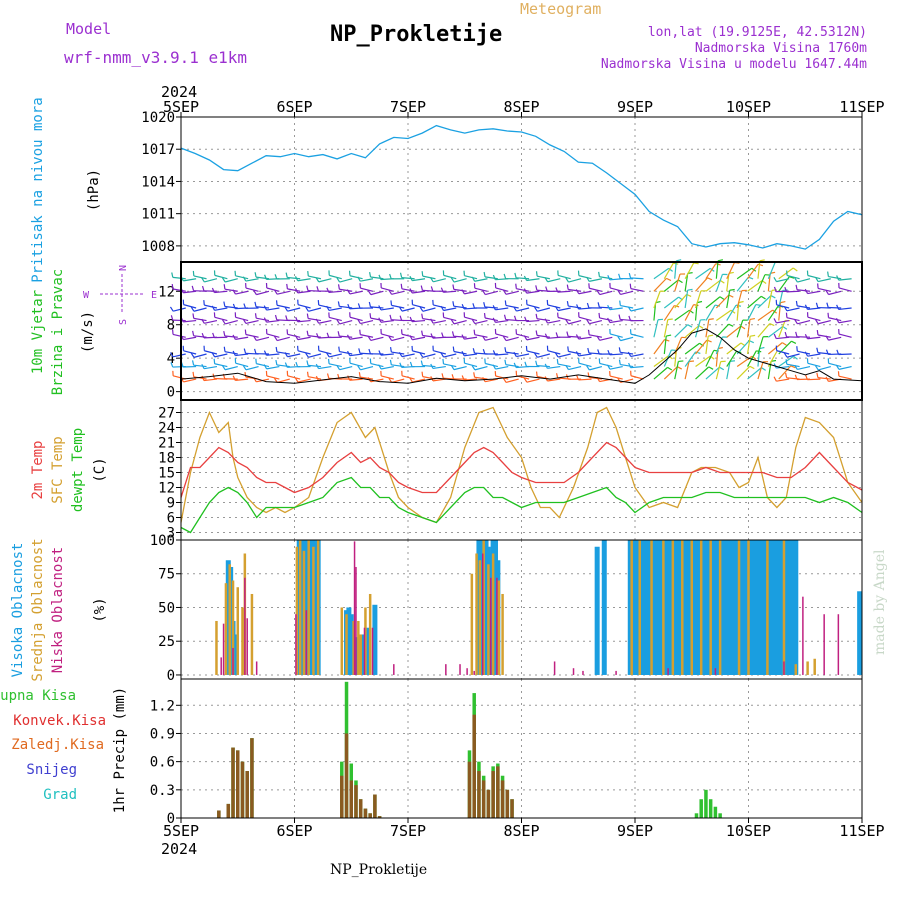  I want to click on temperature-dewpt-series-line, so click(521, 505).